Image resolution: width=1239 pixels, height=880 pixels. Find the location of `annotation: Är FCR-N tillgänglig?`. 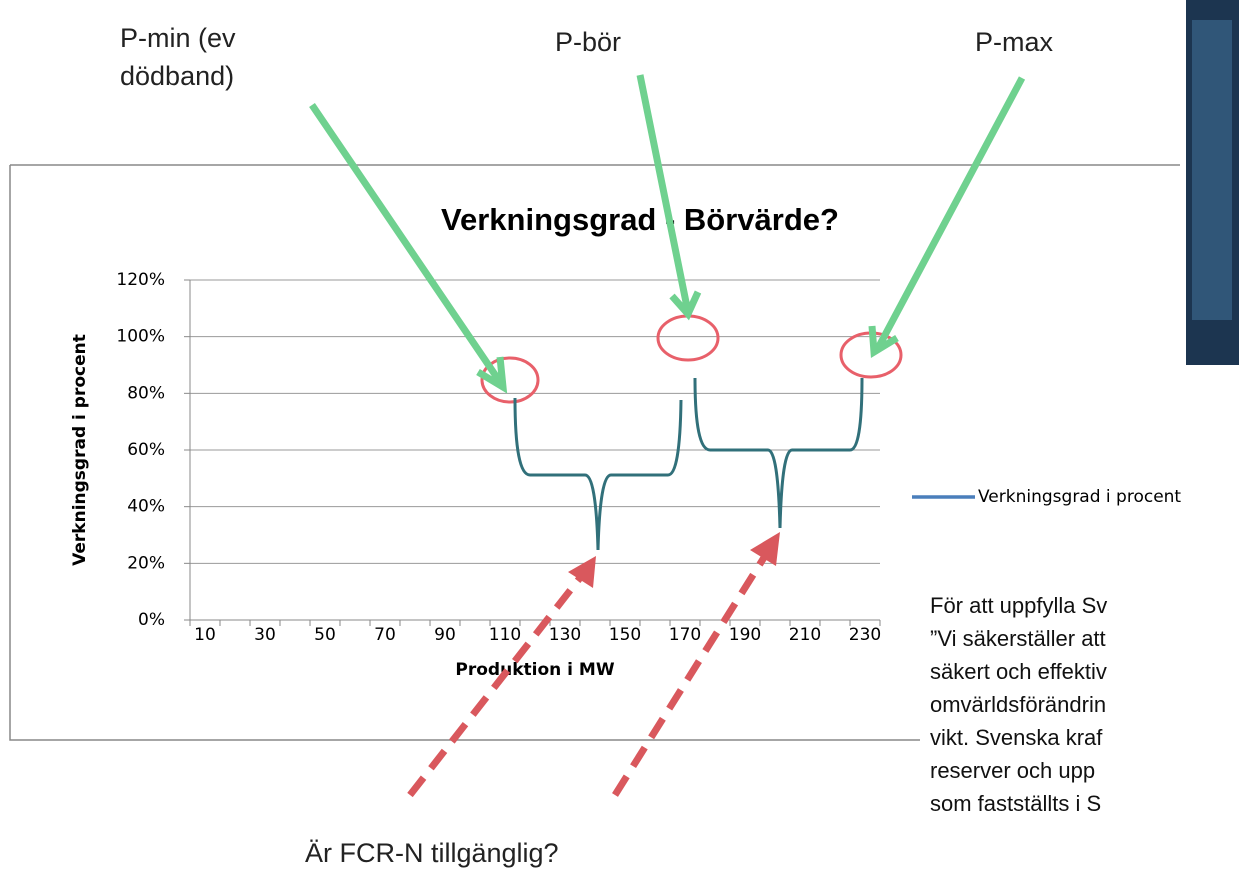

annotation: Är FCR-N tillgänglig? is located at coordinates (432, 853).